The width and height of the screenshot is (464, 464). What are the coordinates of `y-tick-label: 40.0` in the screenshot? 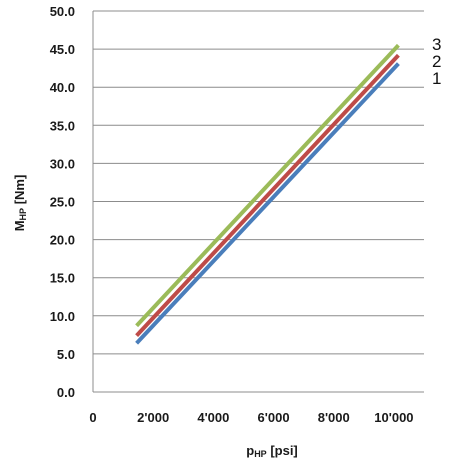 It's located at (62, 87).